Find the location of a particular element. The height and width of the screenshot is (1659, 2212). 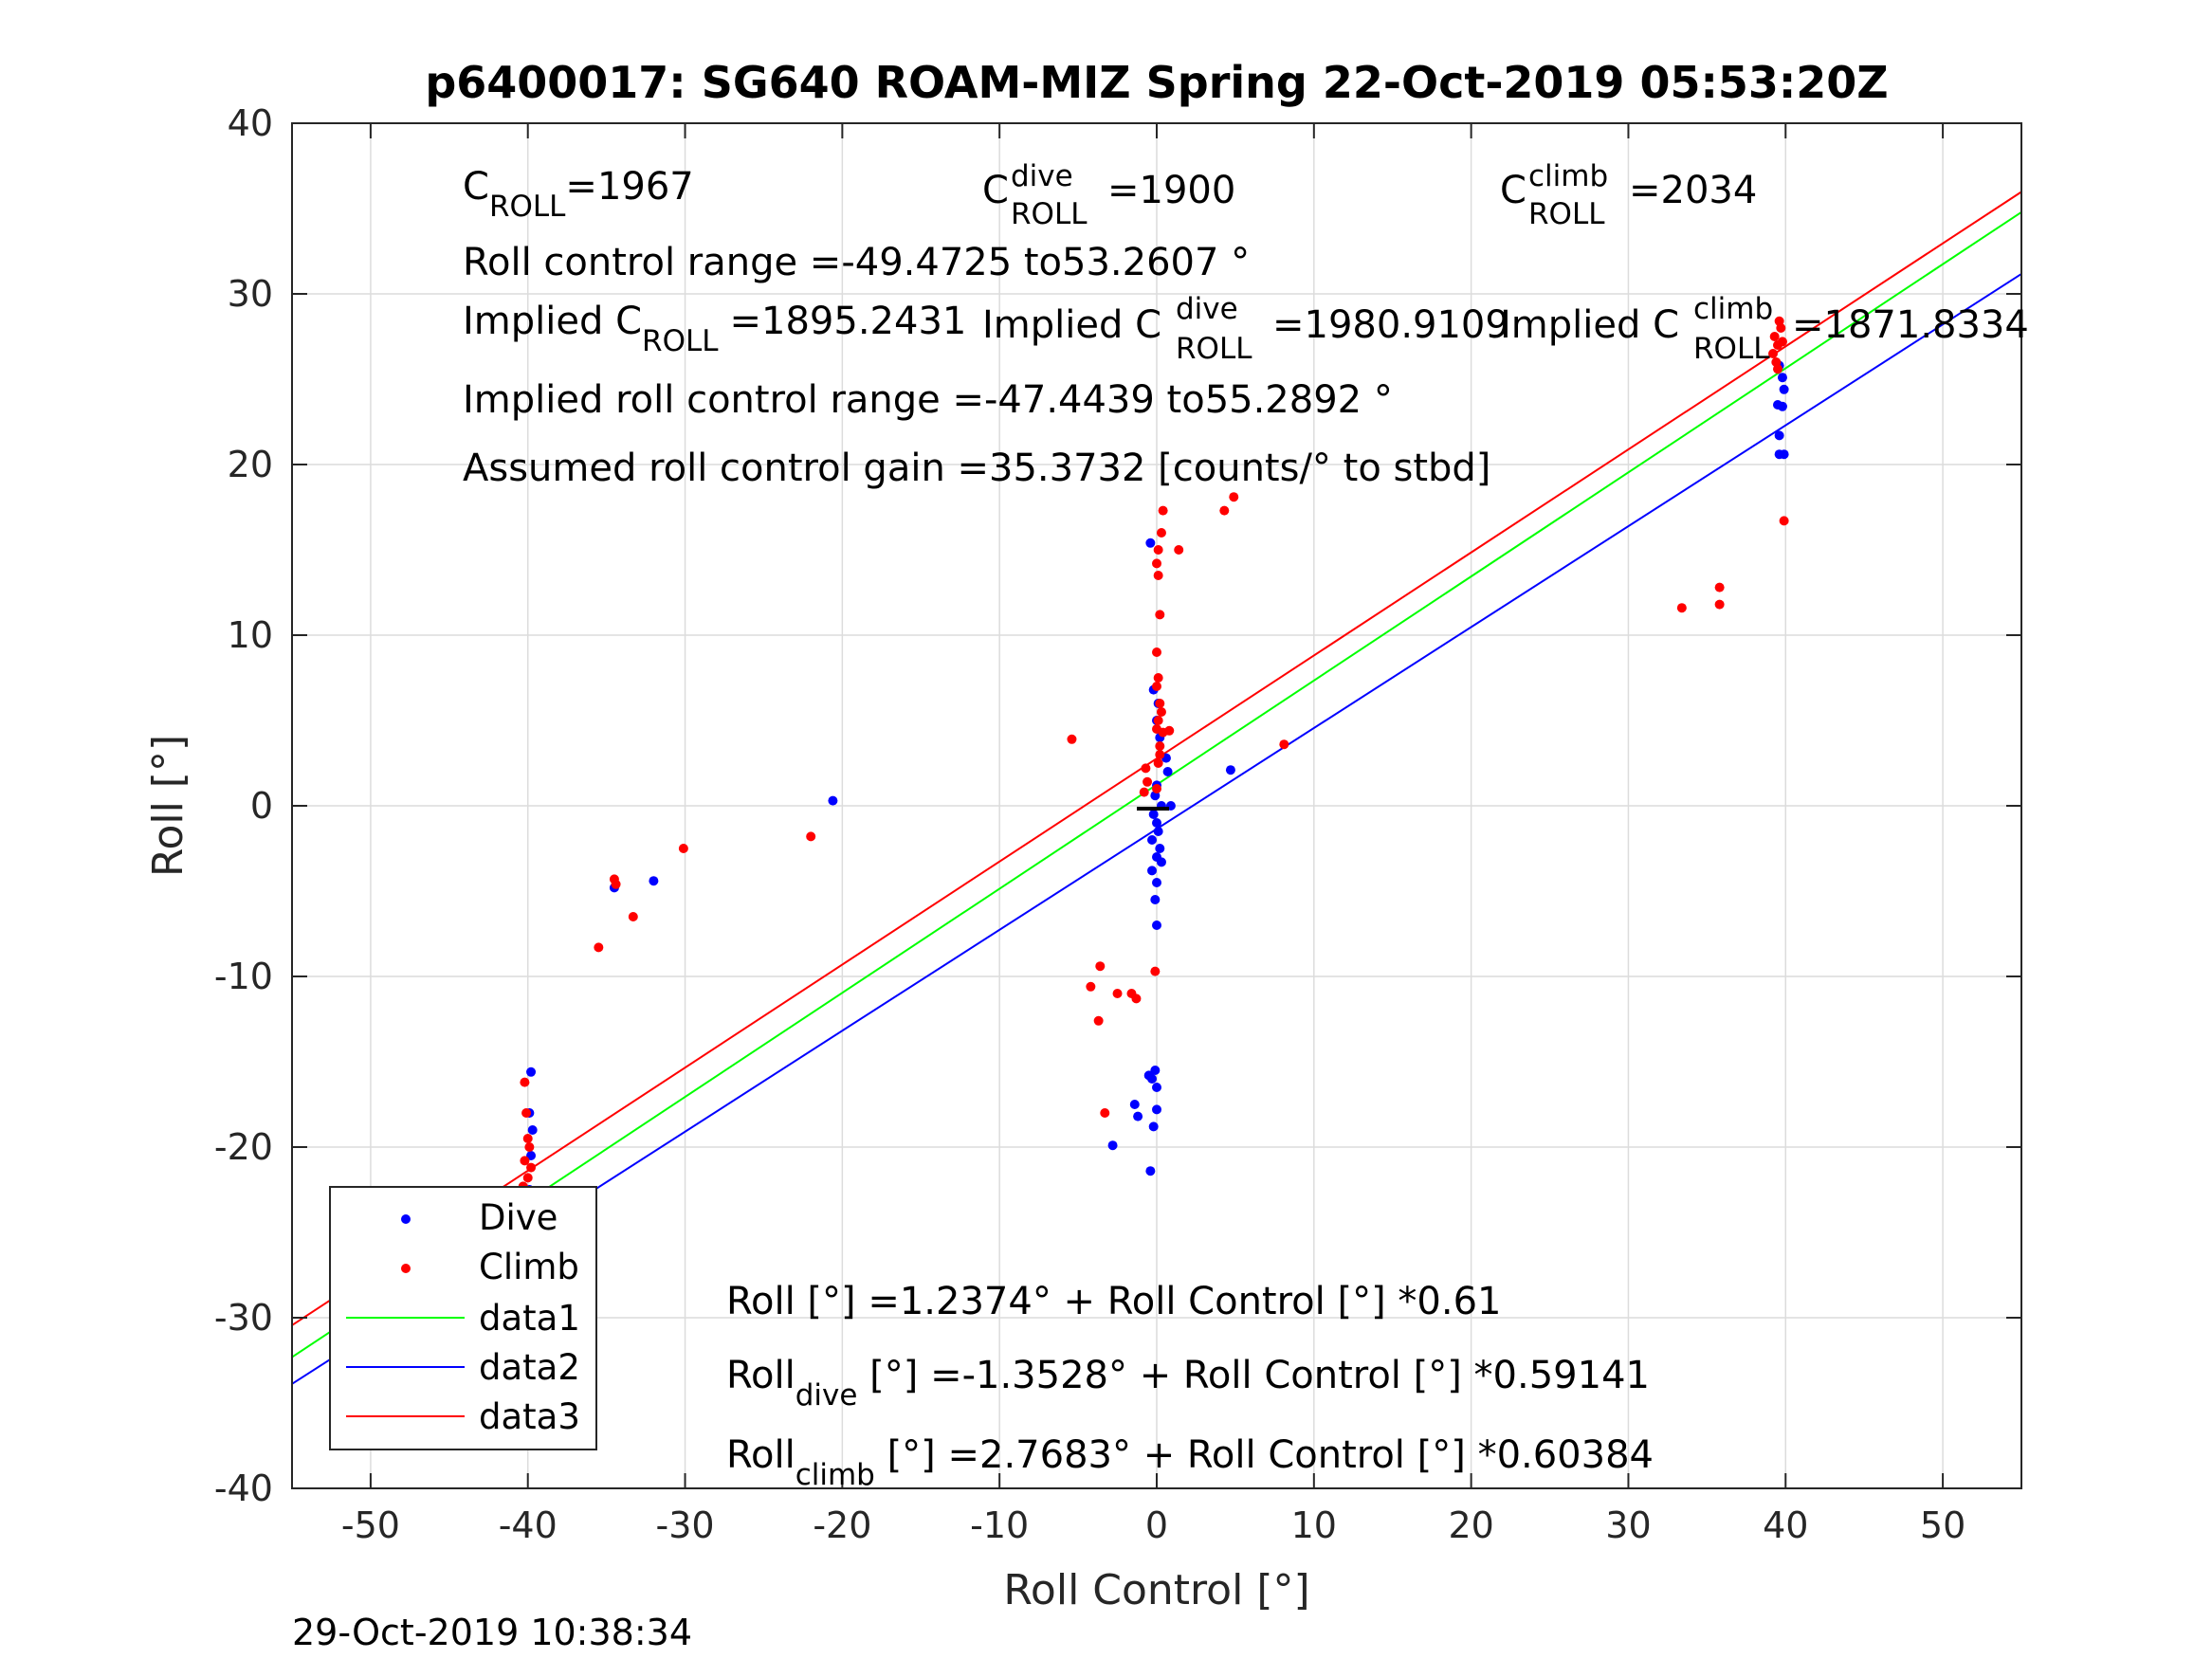

y-axis-label: Roll [°] is located at coordinates (168, 806).